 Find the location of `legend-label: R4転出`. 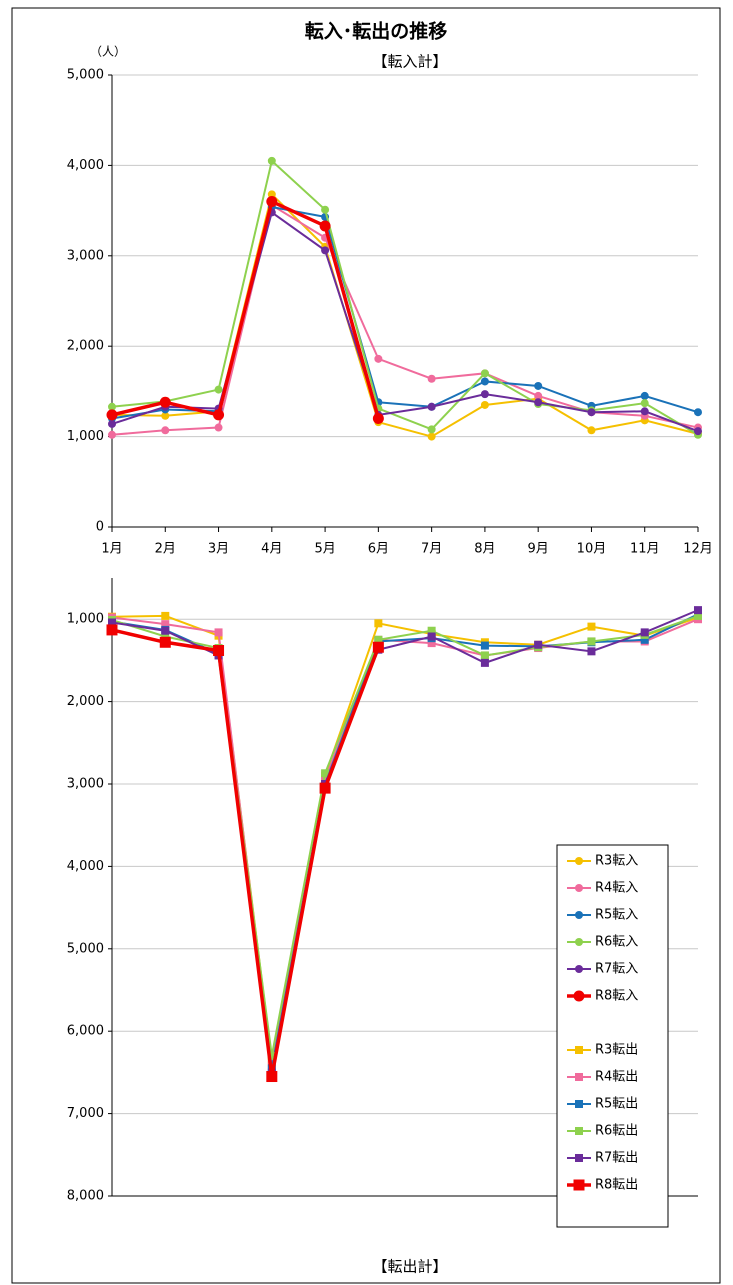

legend-label: R4転出 is located at coordinates (616, 1077).